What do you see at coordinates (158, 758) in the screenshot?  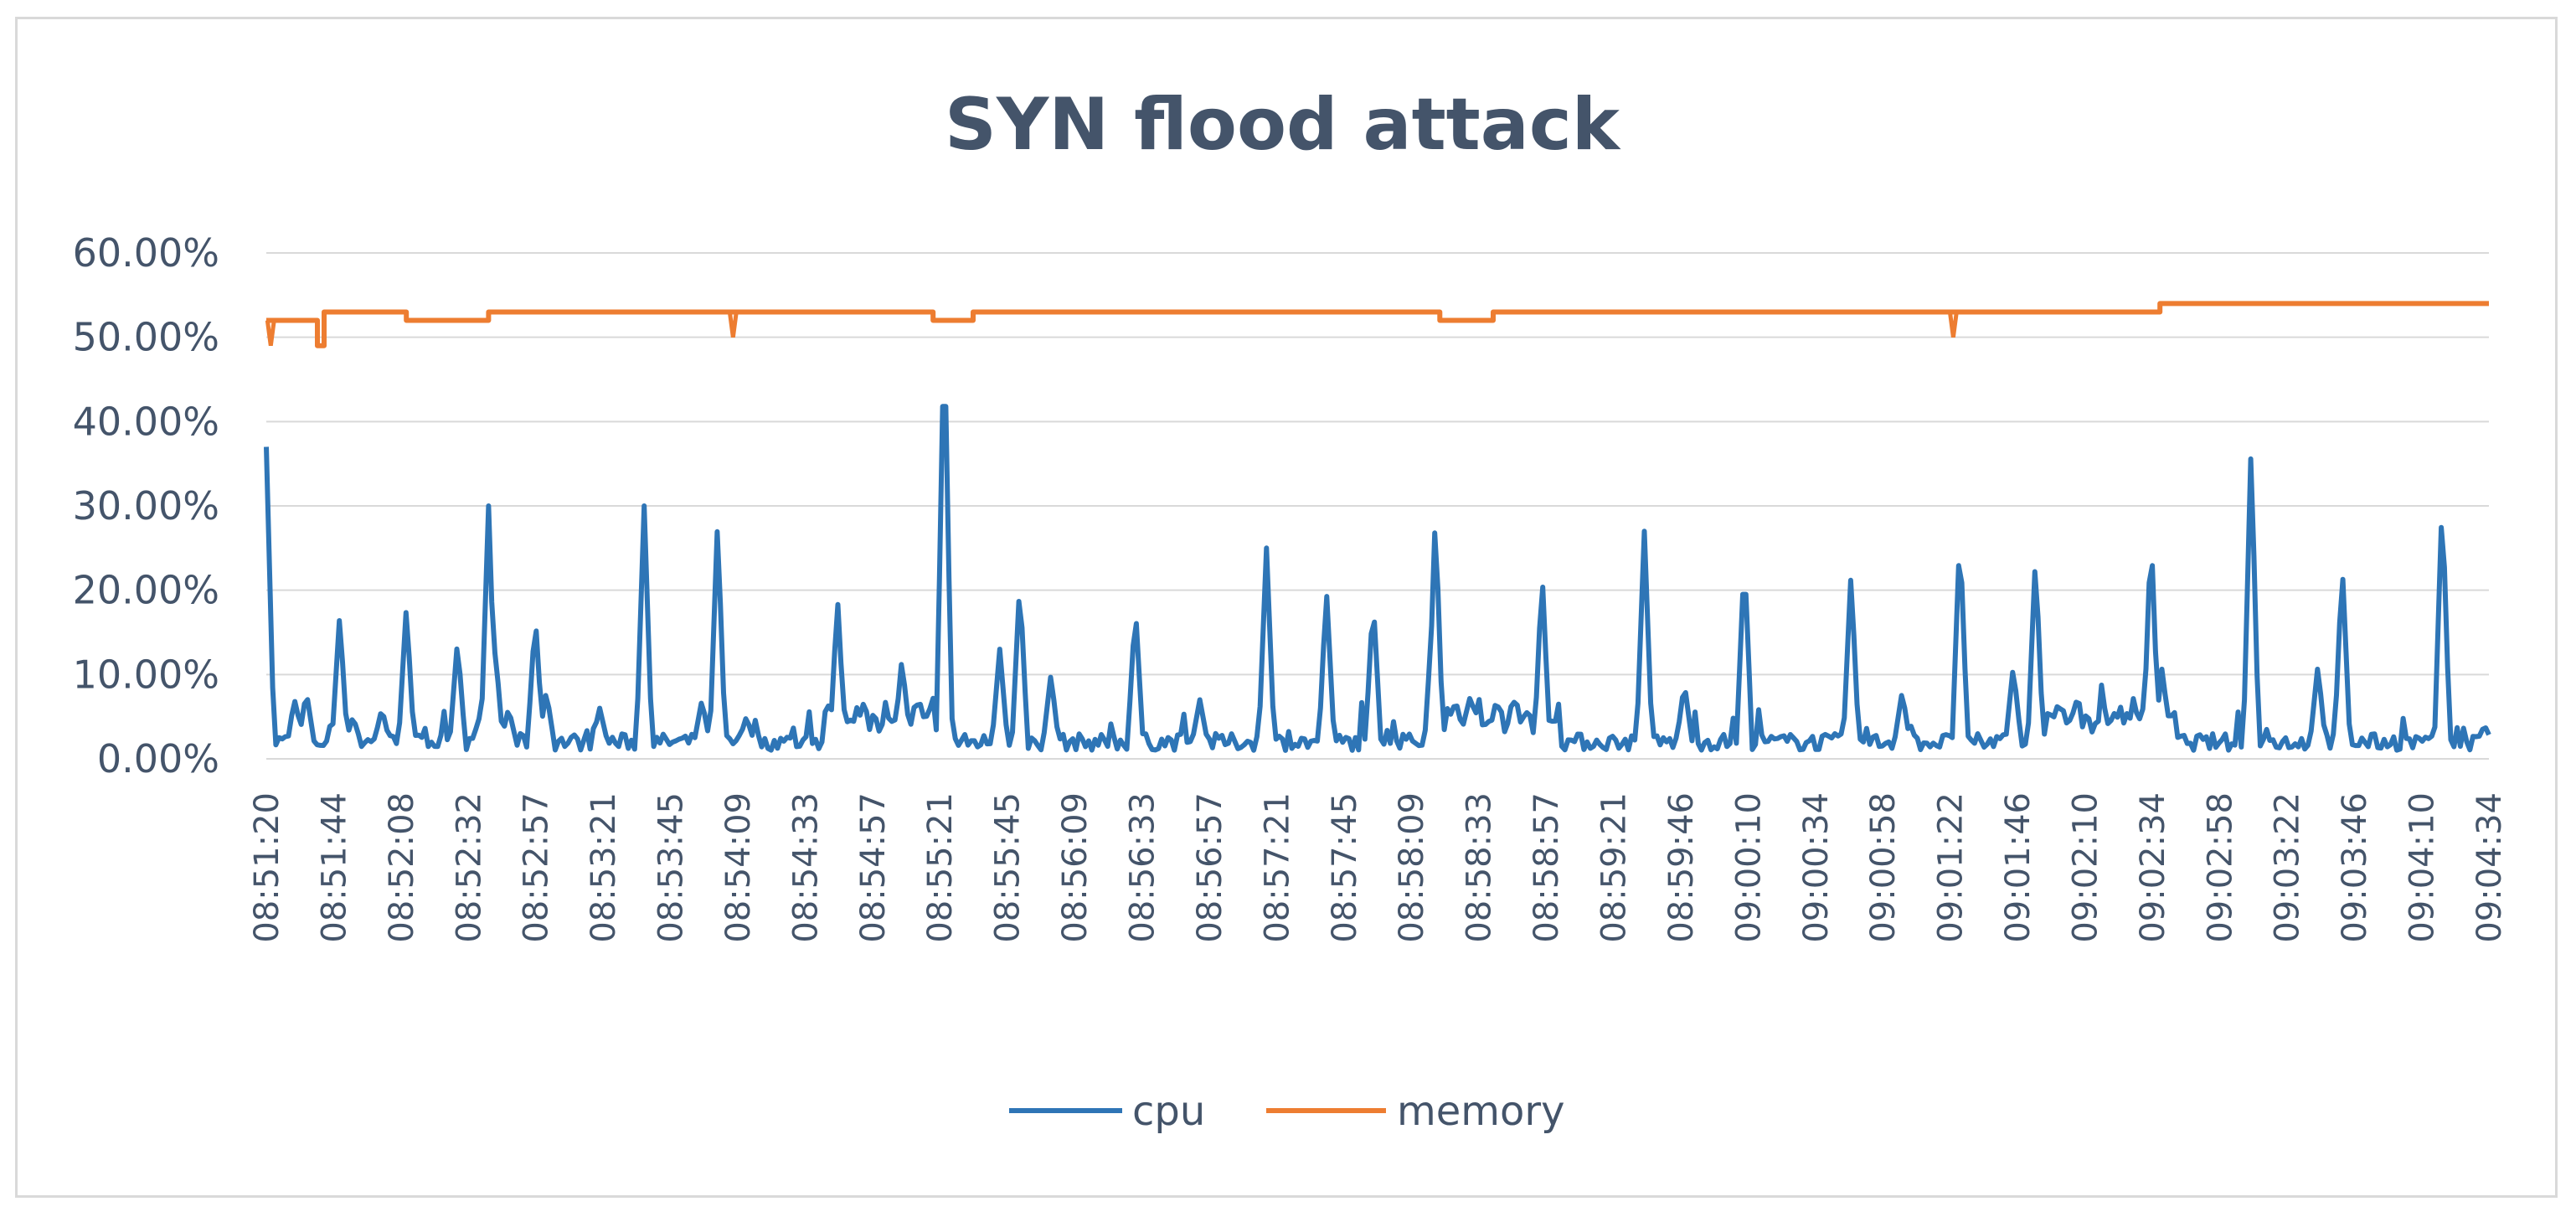 I see `y-tick-label: 0.00%` at bounding box center [158, 758].